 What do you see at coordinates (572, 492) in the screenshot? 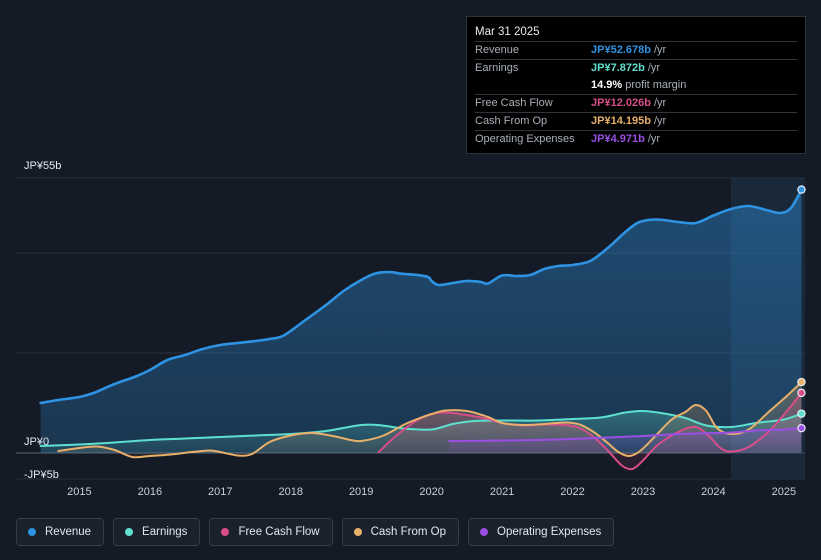
I see `x-tick-label: 2022` at bounding box center [572, 492].